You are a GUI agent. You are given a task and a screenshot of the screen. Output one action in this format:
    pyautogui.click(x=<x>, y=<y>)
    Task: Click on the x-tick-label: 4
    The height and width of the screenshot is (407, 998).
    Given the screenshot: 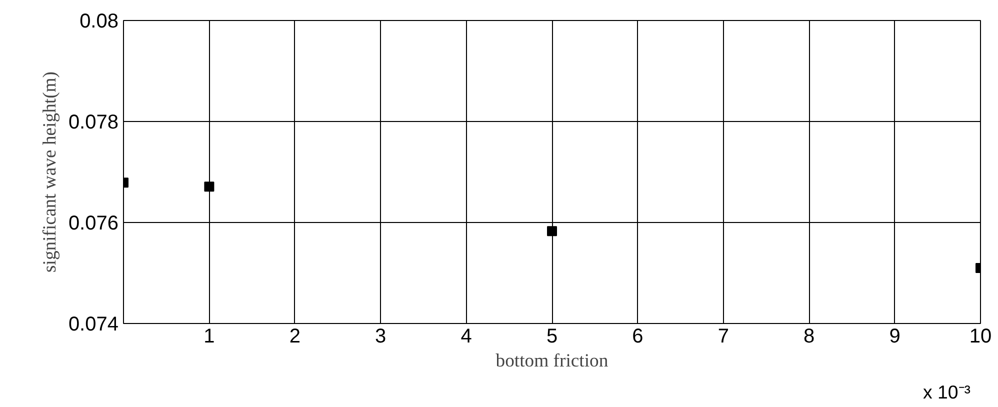 What is the action you would take?
    pyautogui.click(x=466, y=337)
    